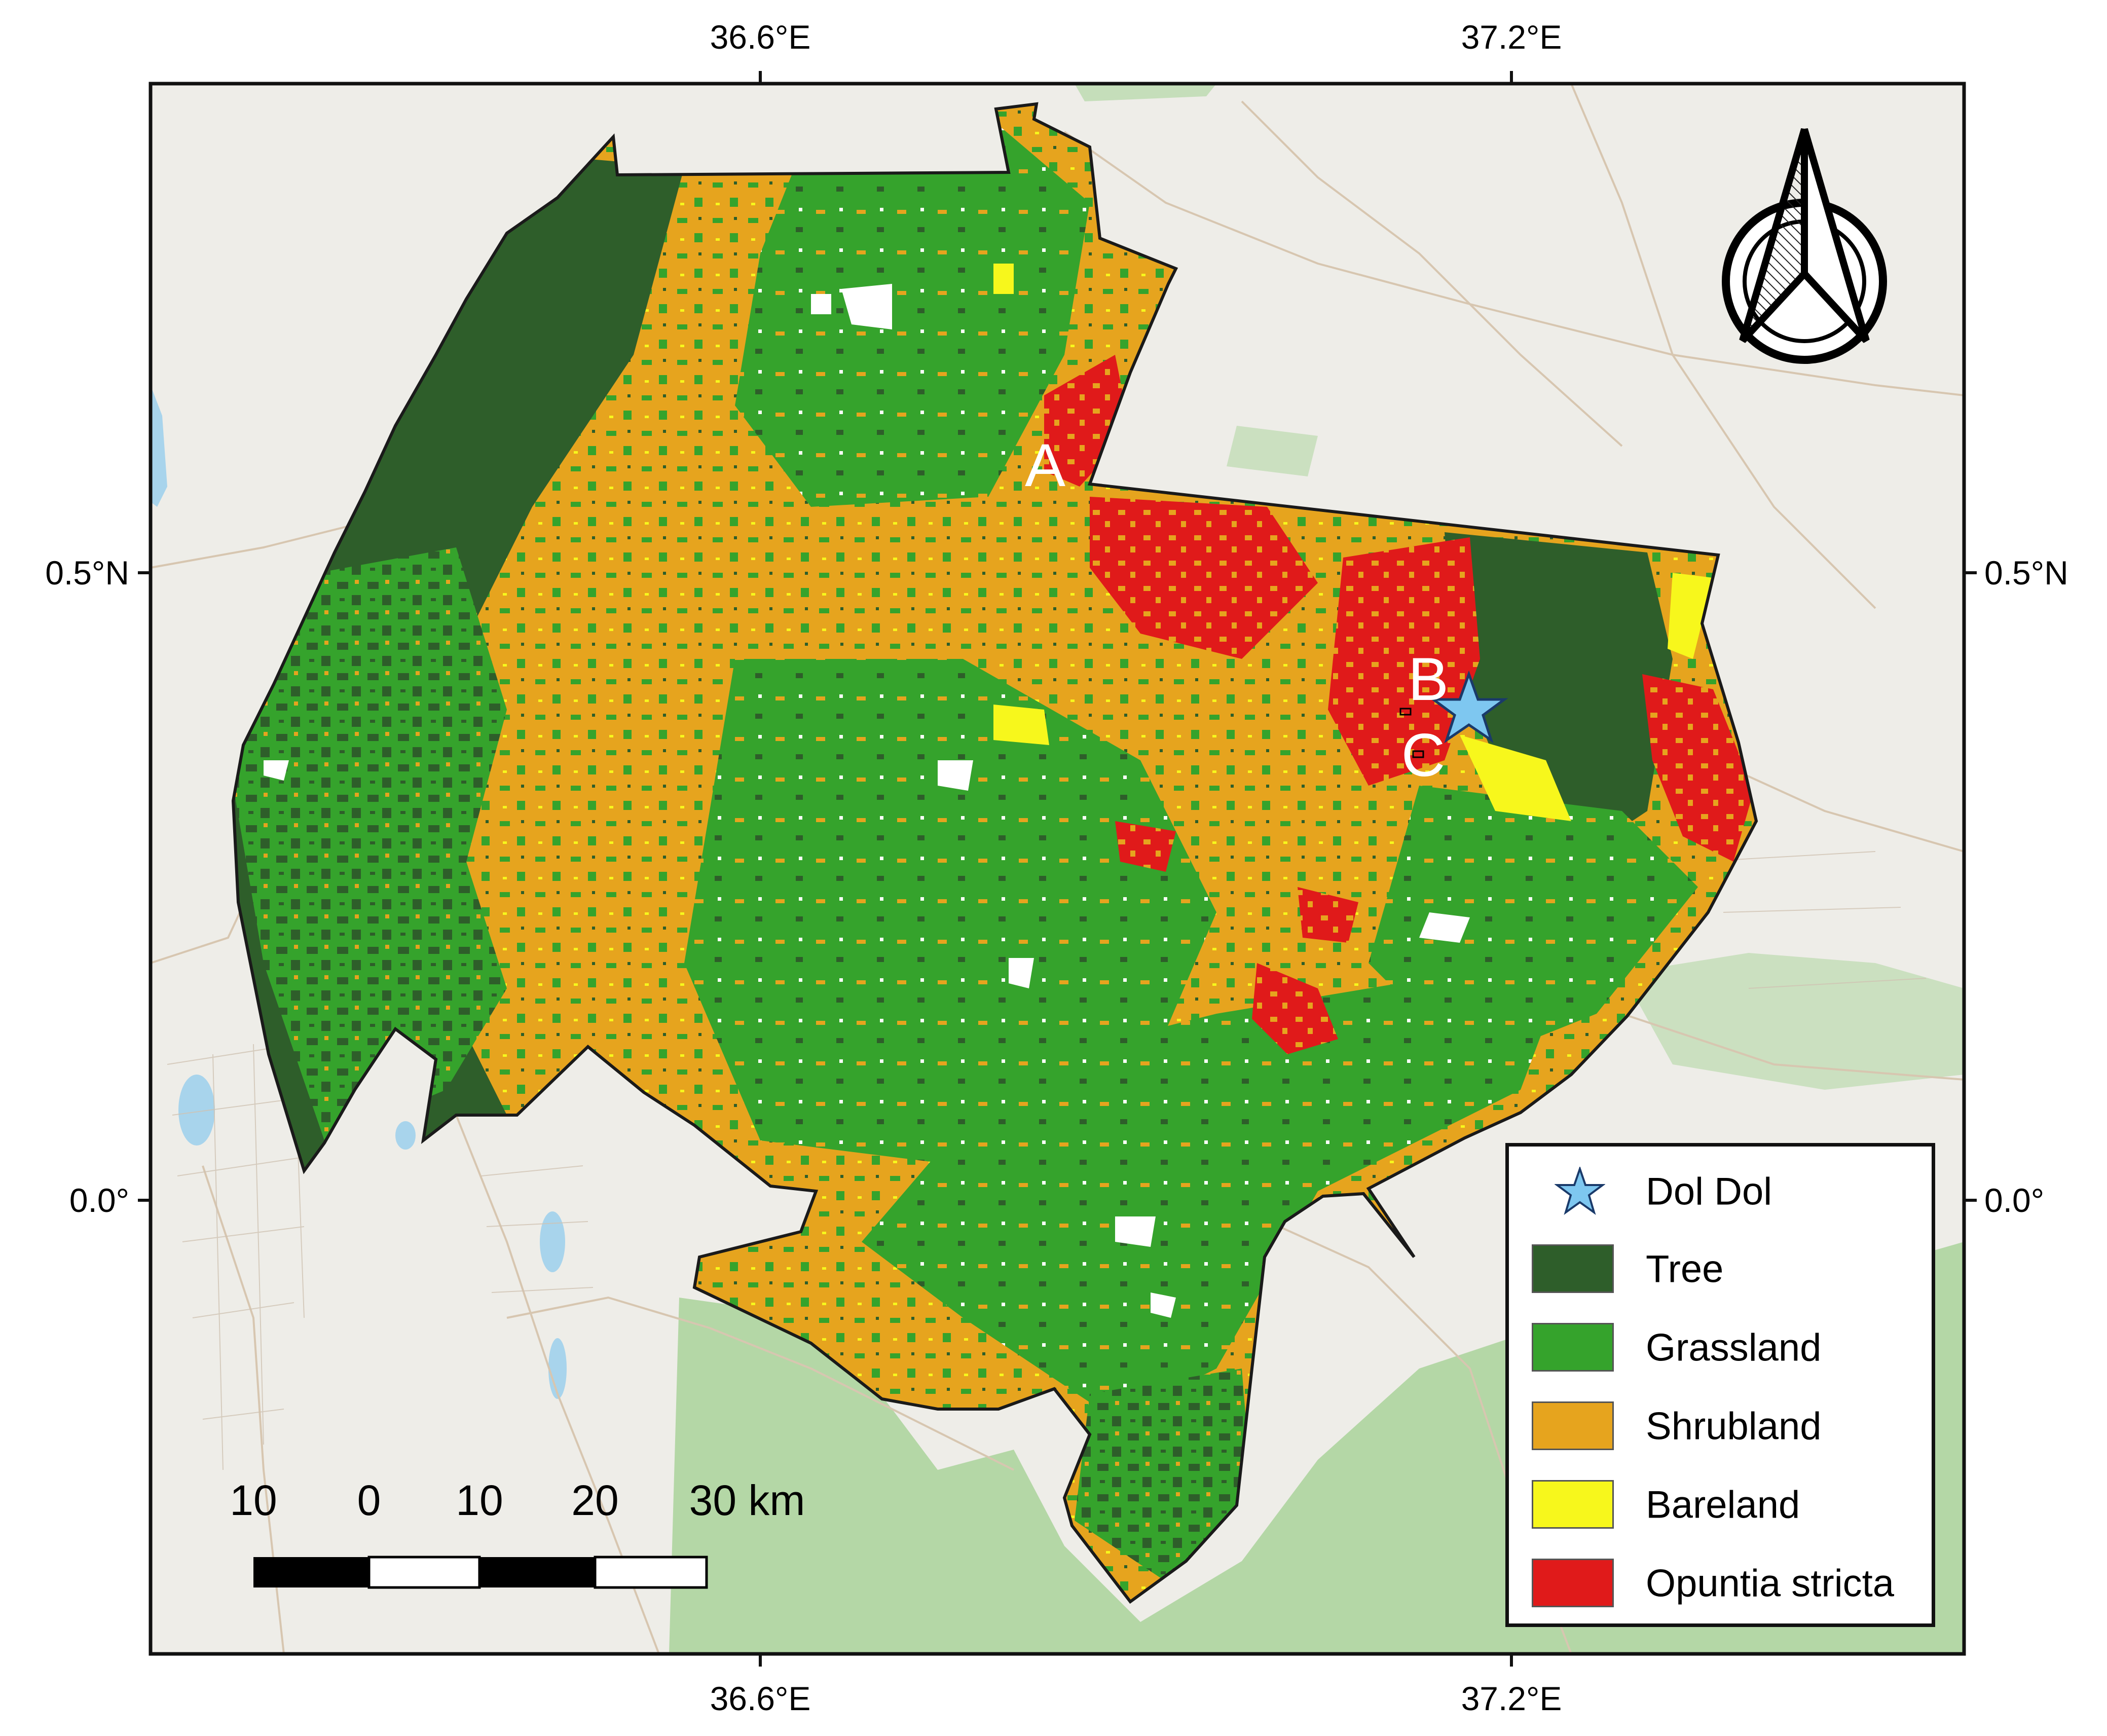 This screenshot has height=1736, width=2107. What do you see at coordinates (760, 1698) in the screenshot?
I see `tick-bottom-1: 36.6°E` at bounding box center [760, 1698].